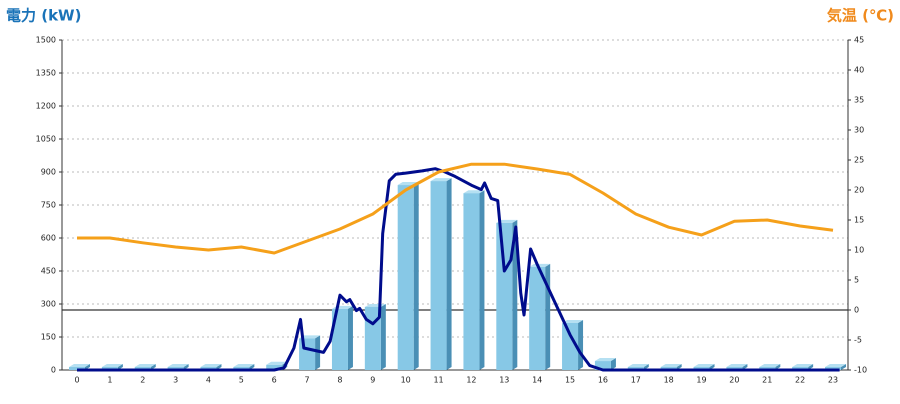 The width and height of the screenshot is (900, 404). I want to click on x-tick-label: 0, so click(76, 380).